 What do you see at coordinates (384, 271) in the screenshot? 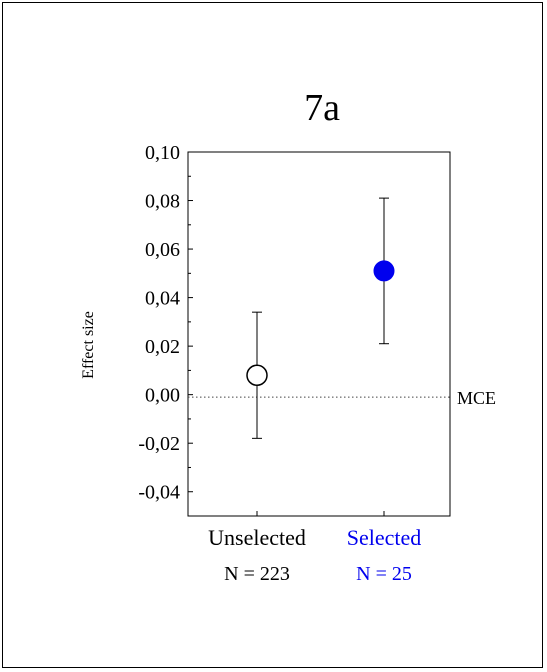
I see `point-selected` at bounding box center [384, 271].